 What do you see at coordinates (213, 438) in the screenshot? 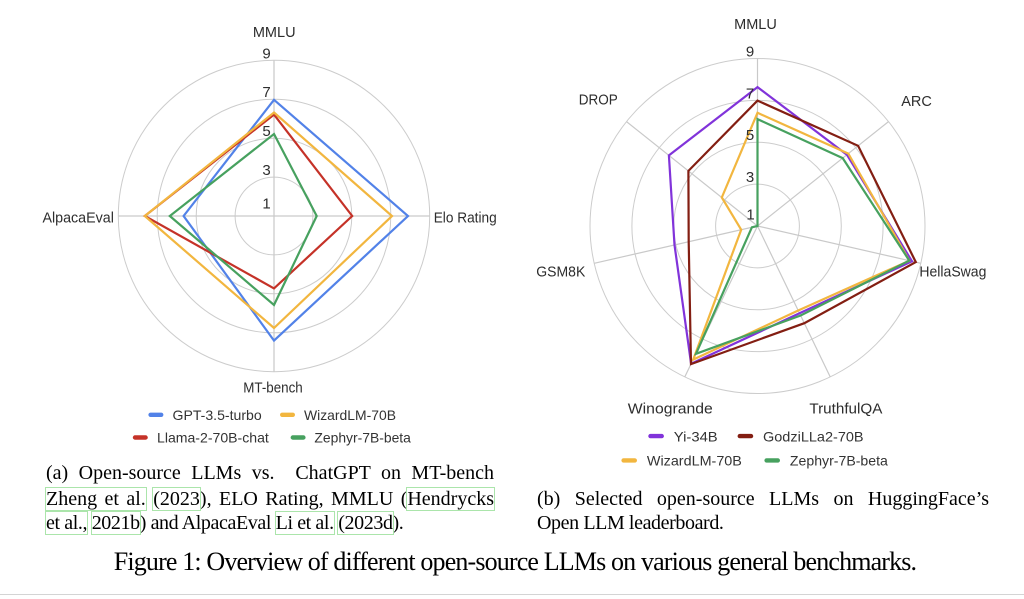
I see `svg-text: Llama-2-70B-chat` at bounding box center [213, 438].